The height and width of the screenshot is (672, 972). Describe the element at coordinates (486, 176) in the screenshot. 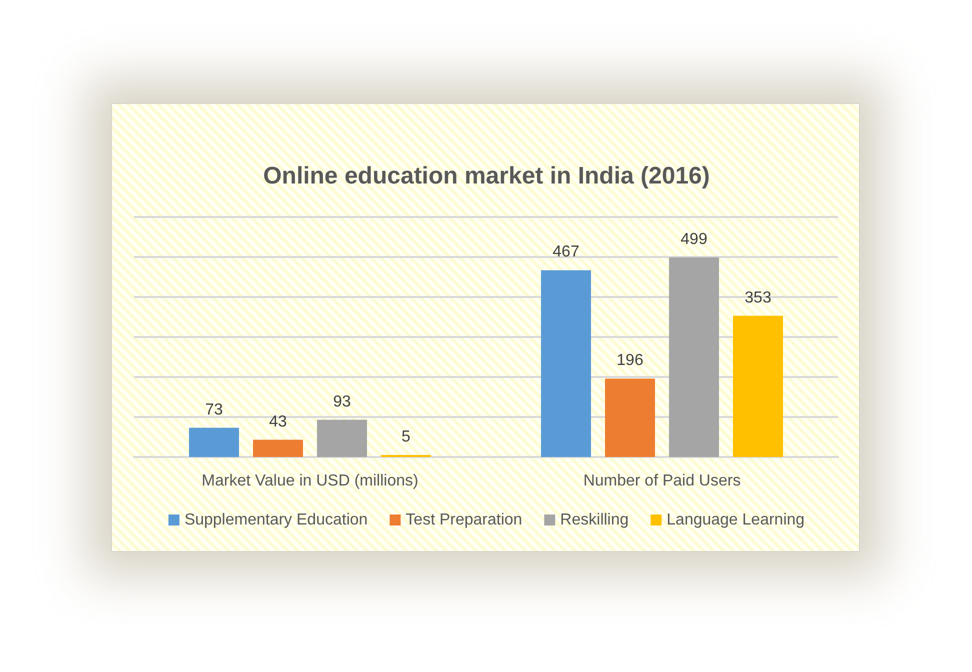

I see `chart-title: Online education market in India (2016)` at that location.